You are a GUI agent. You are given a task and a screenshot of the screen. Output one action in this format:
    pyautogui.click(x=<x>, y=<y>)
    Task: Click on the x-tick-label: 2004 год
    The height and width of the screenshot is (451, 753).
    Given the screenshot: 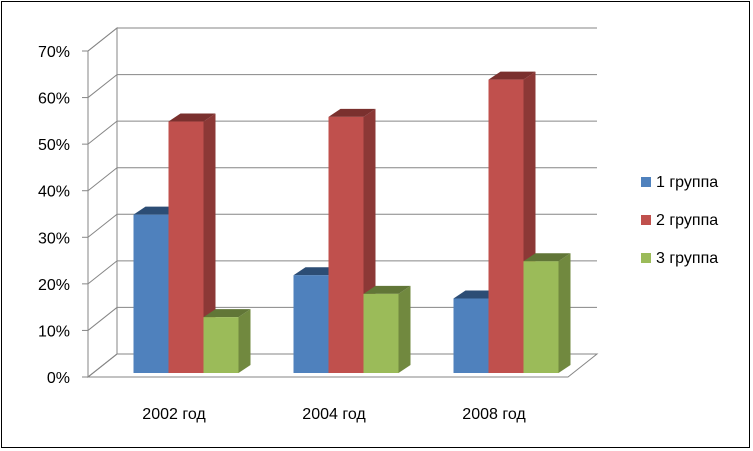 What is the action you would take?
    pyautogui.click(x=334, y=414)
    